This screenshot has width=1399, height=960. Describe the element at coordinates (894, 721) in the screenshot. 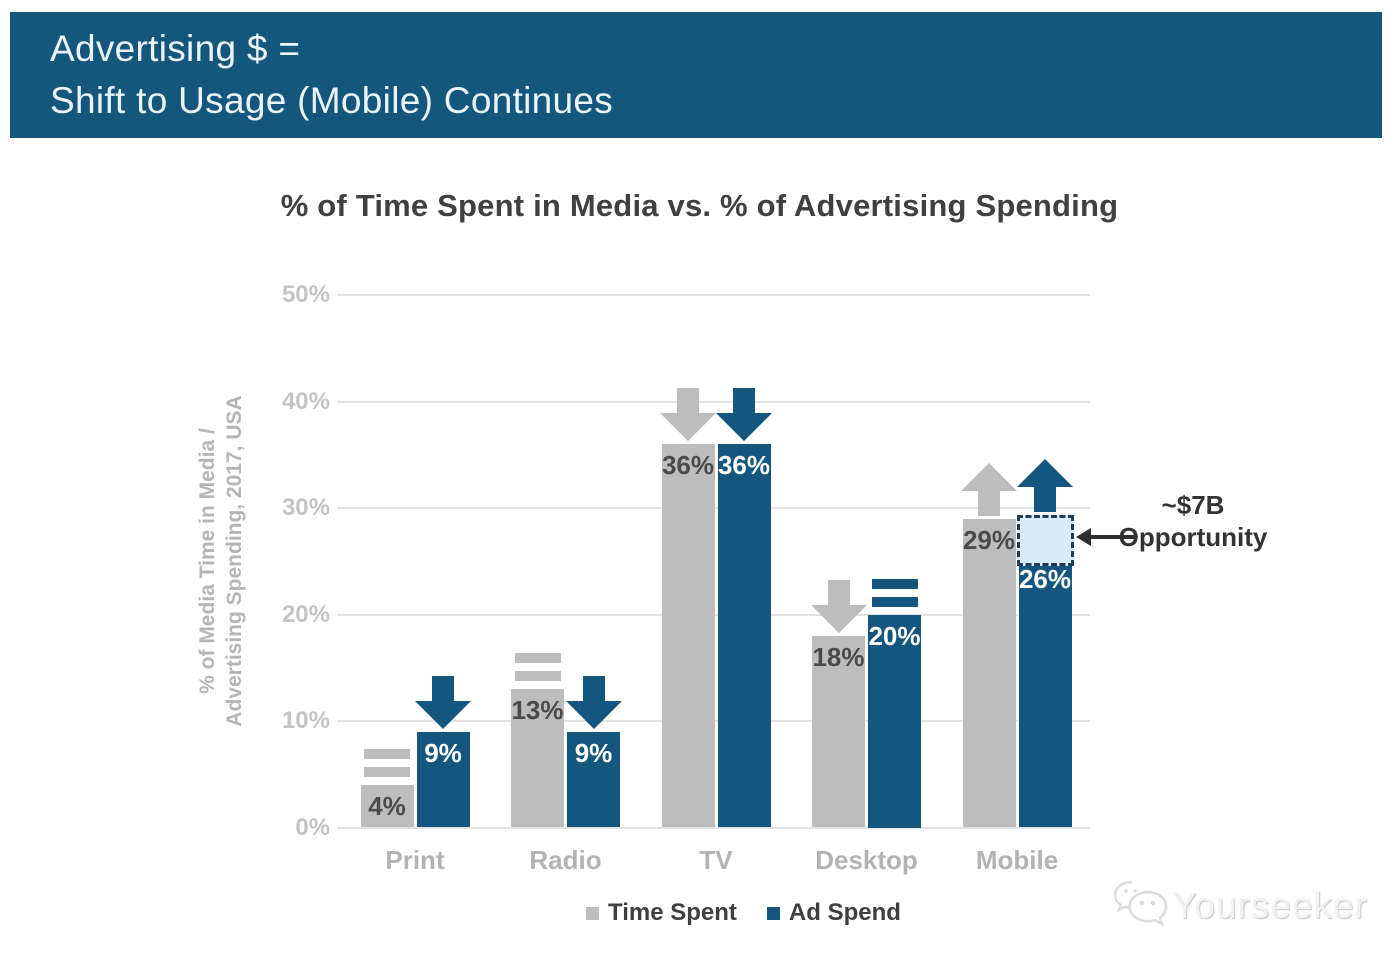

I see `desktop-ad-spend-bar` at that location.